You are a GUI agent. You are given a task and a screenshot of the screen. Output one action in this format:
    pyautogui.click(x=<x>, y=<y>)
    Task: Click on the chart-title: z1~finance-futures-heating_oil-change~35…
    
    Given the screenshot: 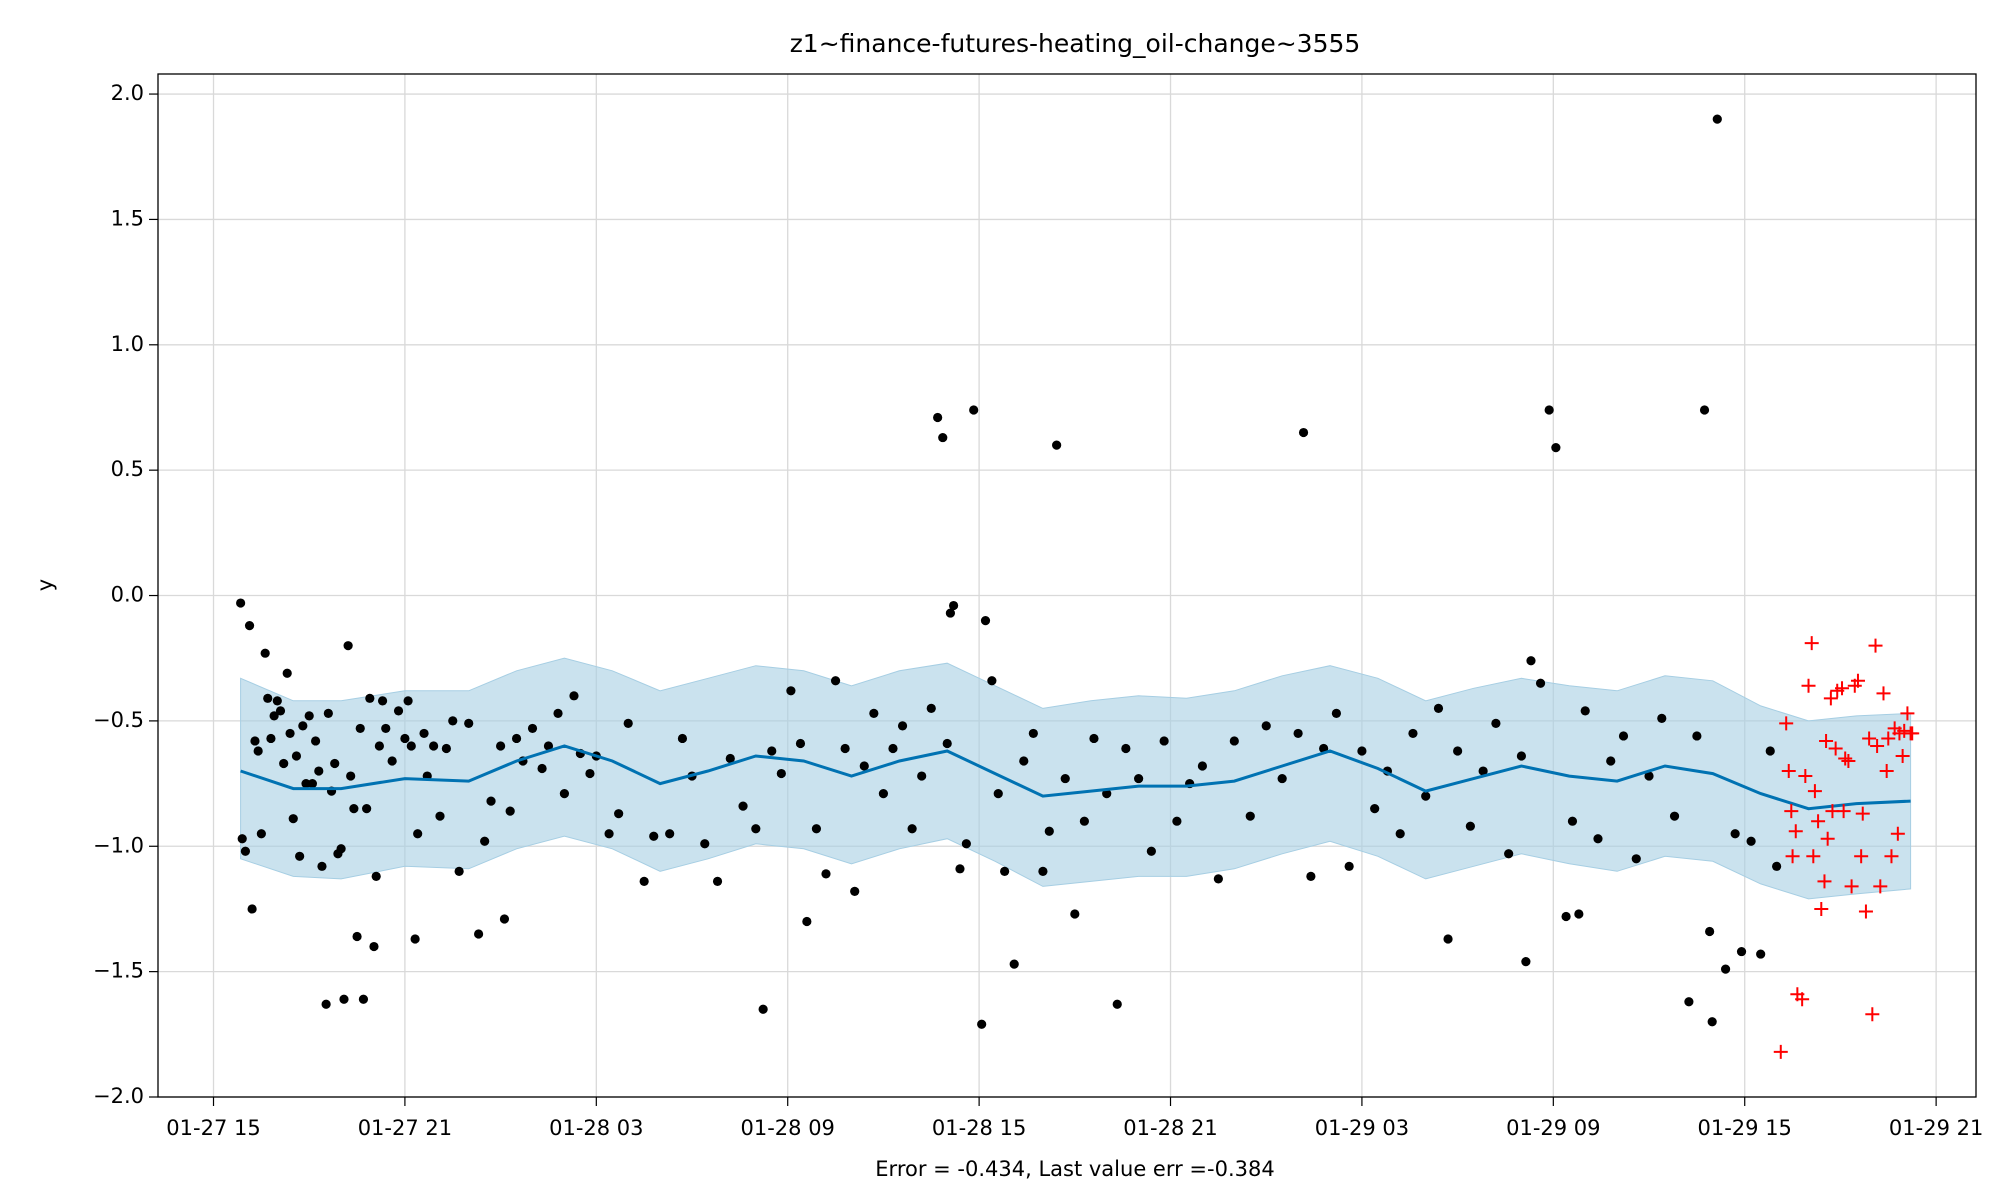 What is the action you would take?
    pyautogui.click(x=1075, y=43)
    